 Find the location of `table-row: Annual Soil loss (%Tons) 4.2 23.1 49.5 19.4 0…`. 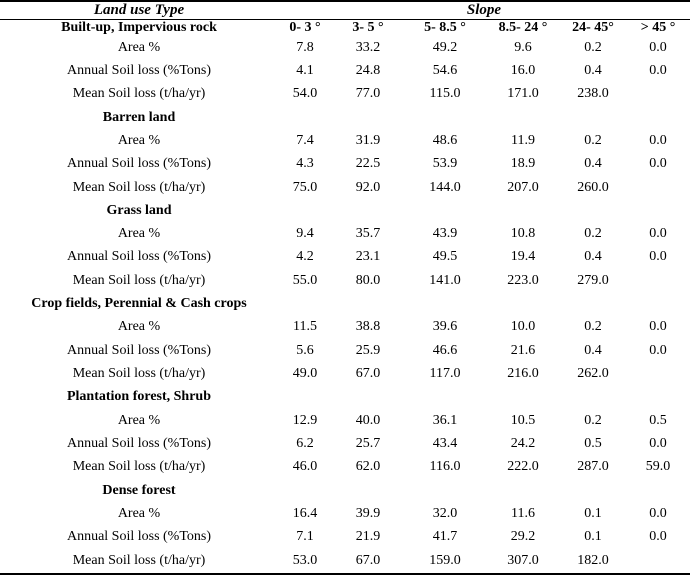

table-row: Annual Soil loss (%Tons) 4.2 23.1 49.5 19.4 0… is located at coordinates (345, 257).